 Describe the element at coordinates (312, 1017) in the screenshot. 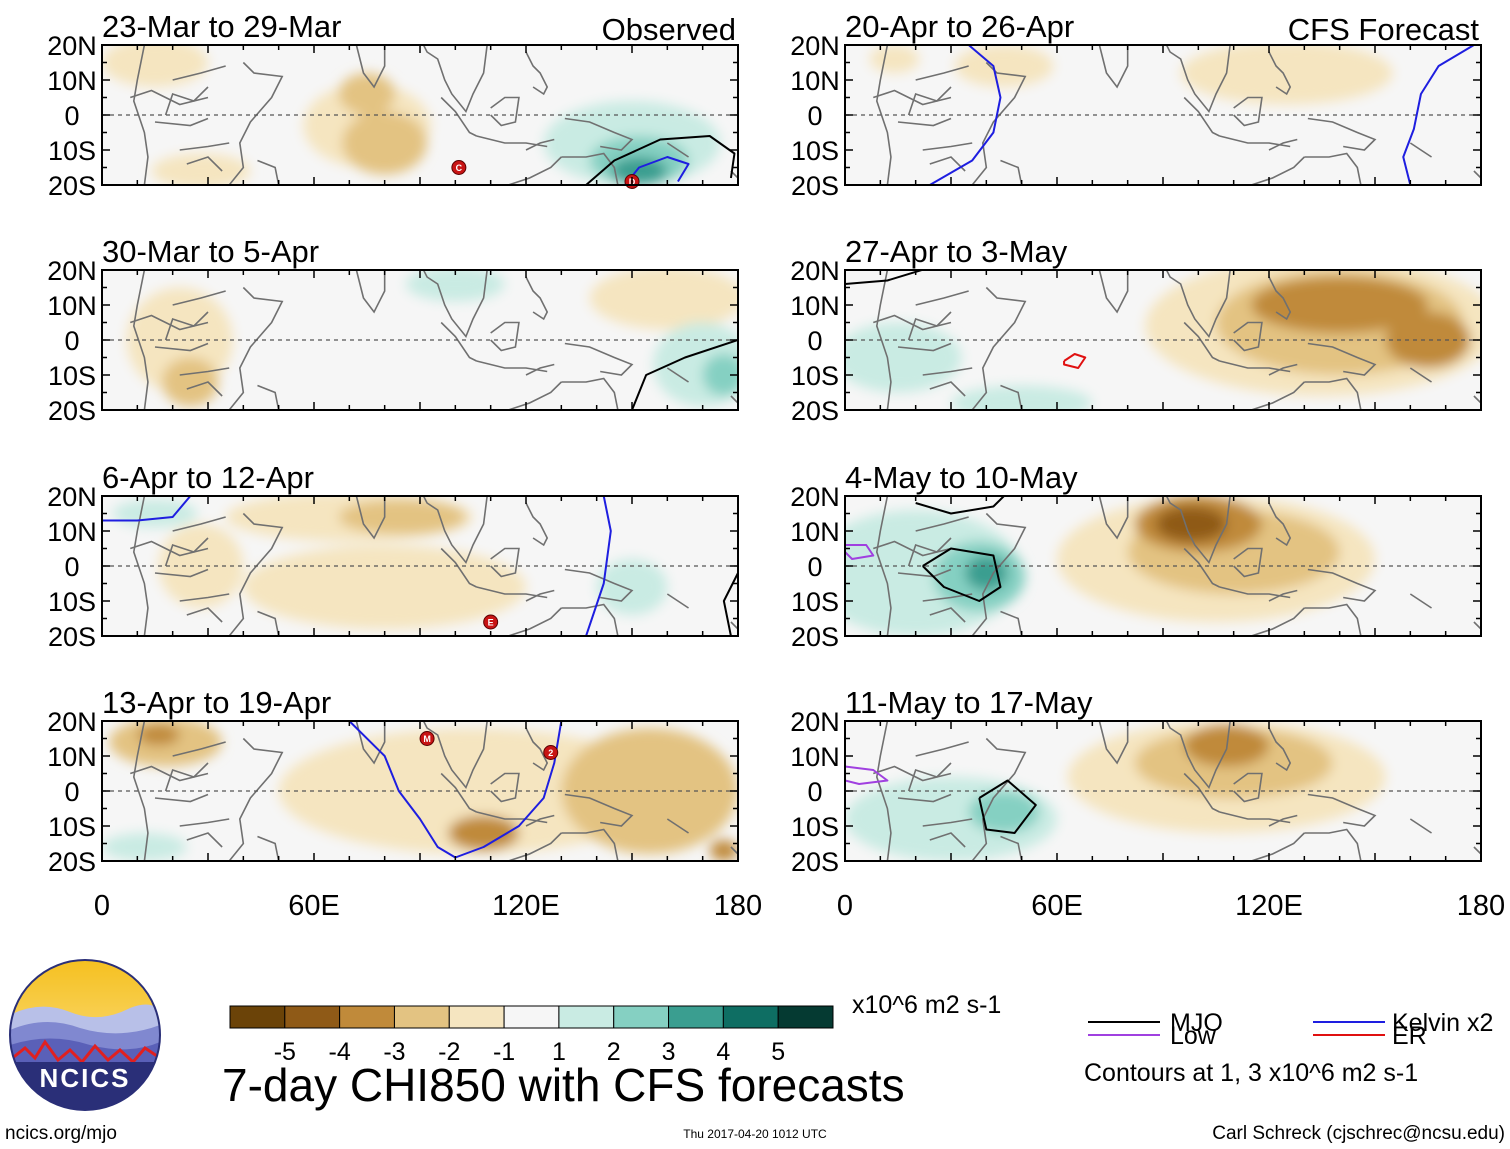

I see `colorbar-swatch-neg4` at that location.